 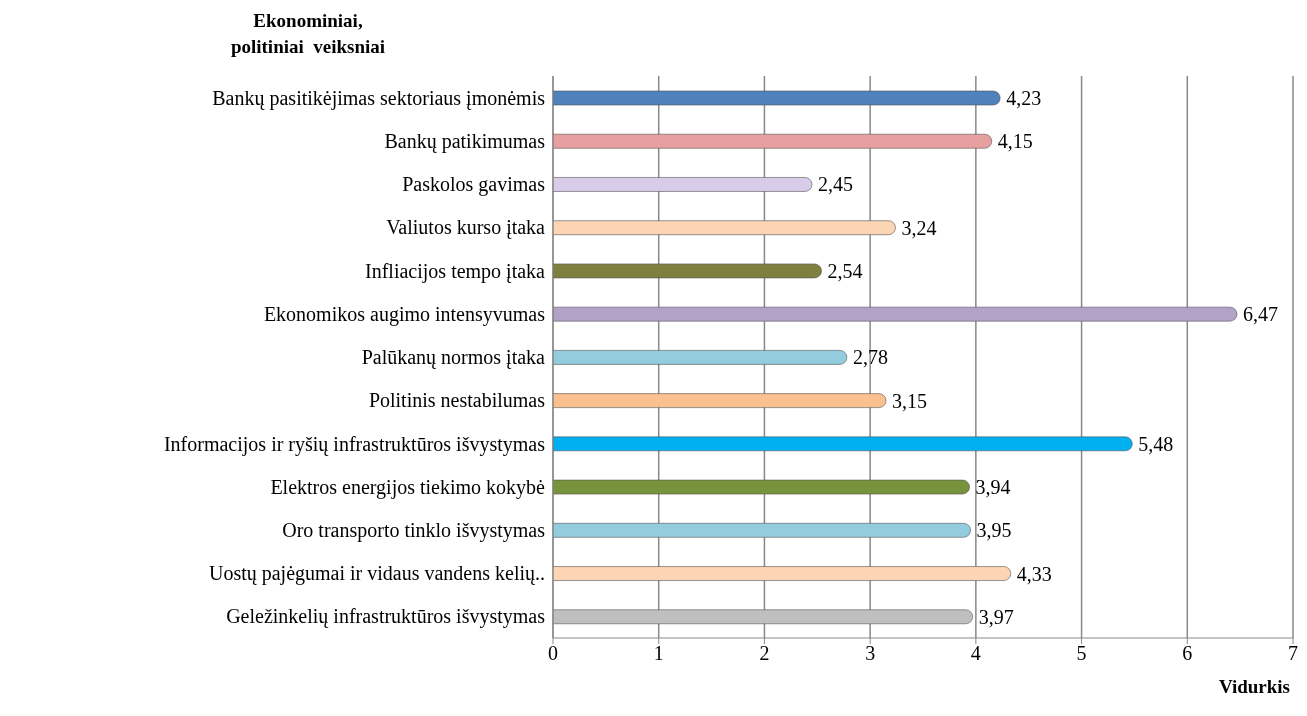 What do you see at coordinates (408, 487) in the screenshot?
I see `y-tick-label: Elektros energijos tiekimo kokybė` at bounding box center [408, 487].